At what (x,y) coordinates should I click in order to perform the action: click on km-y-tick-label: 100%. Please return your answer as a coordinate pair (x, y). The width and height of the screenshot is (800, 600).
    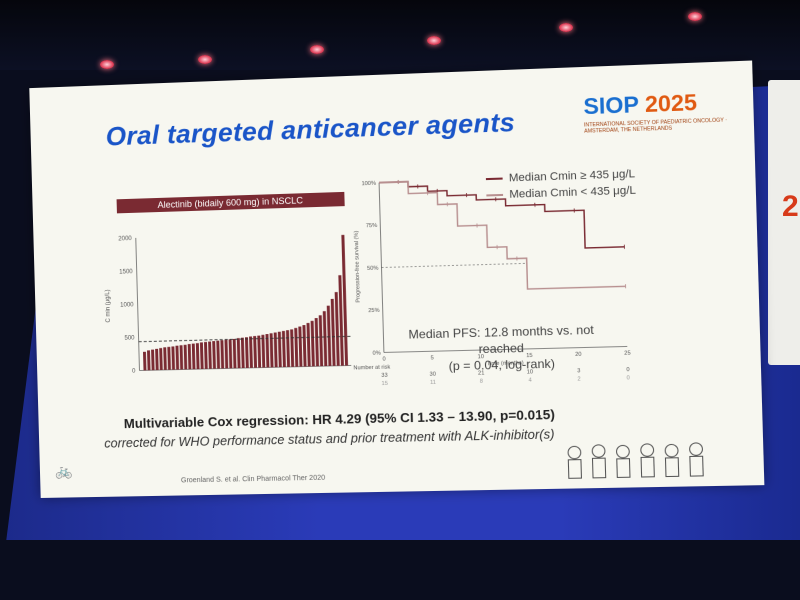
    Looking at the image, I should click on (368, 184).